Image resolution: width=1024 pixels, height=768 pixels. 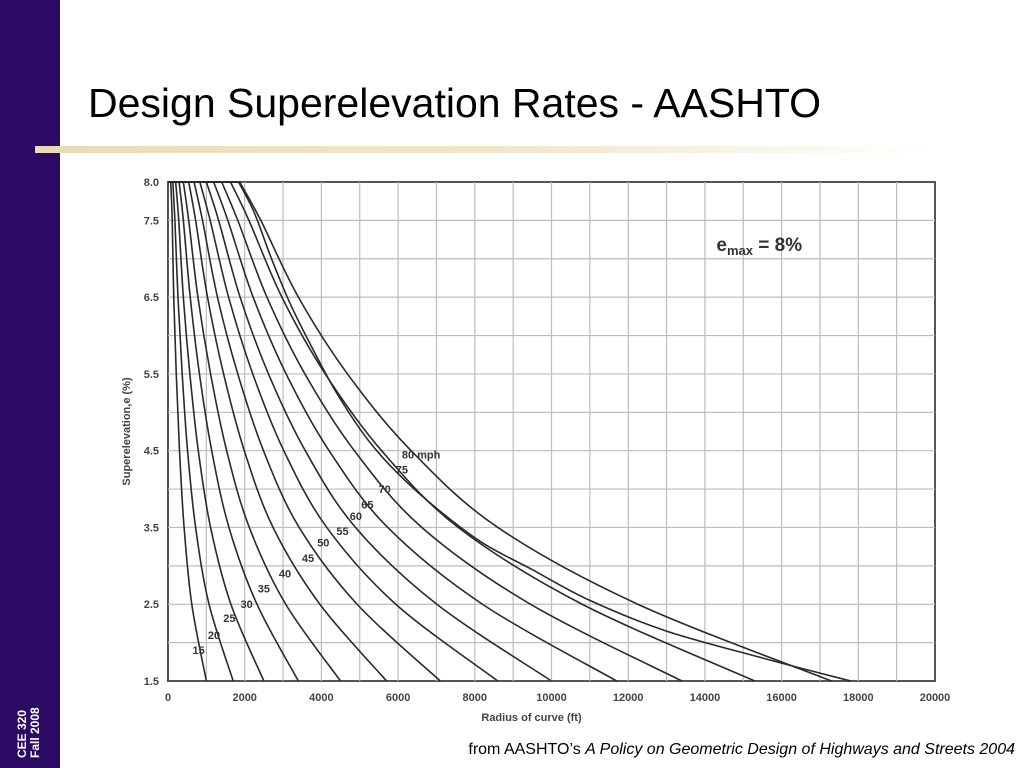 What do you see at coordinates (485, 149) in the screenshot?
I see `title-underline` at bounding box center [485, 149].